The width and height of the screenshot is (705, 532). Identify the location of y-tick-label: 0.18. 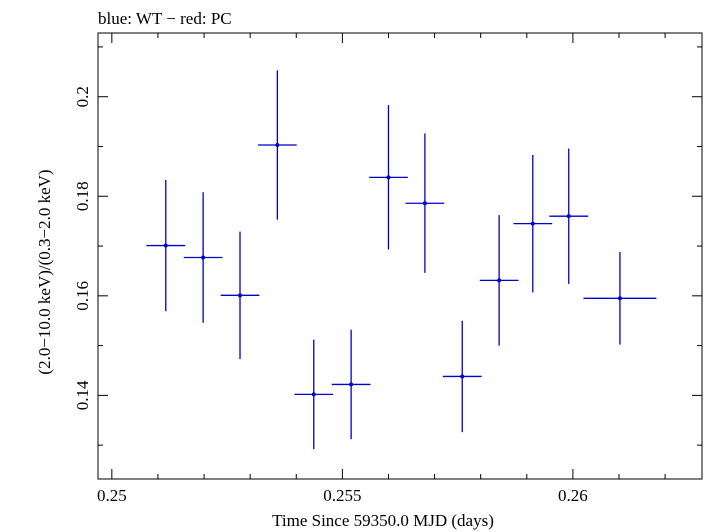
(82, 196).